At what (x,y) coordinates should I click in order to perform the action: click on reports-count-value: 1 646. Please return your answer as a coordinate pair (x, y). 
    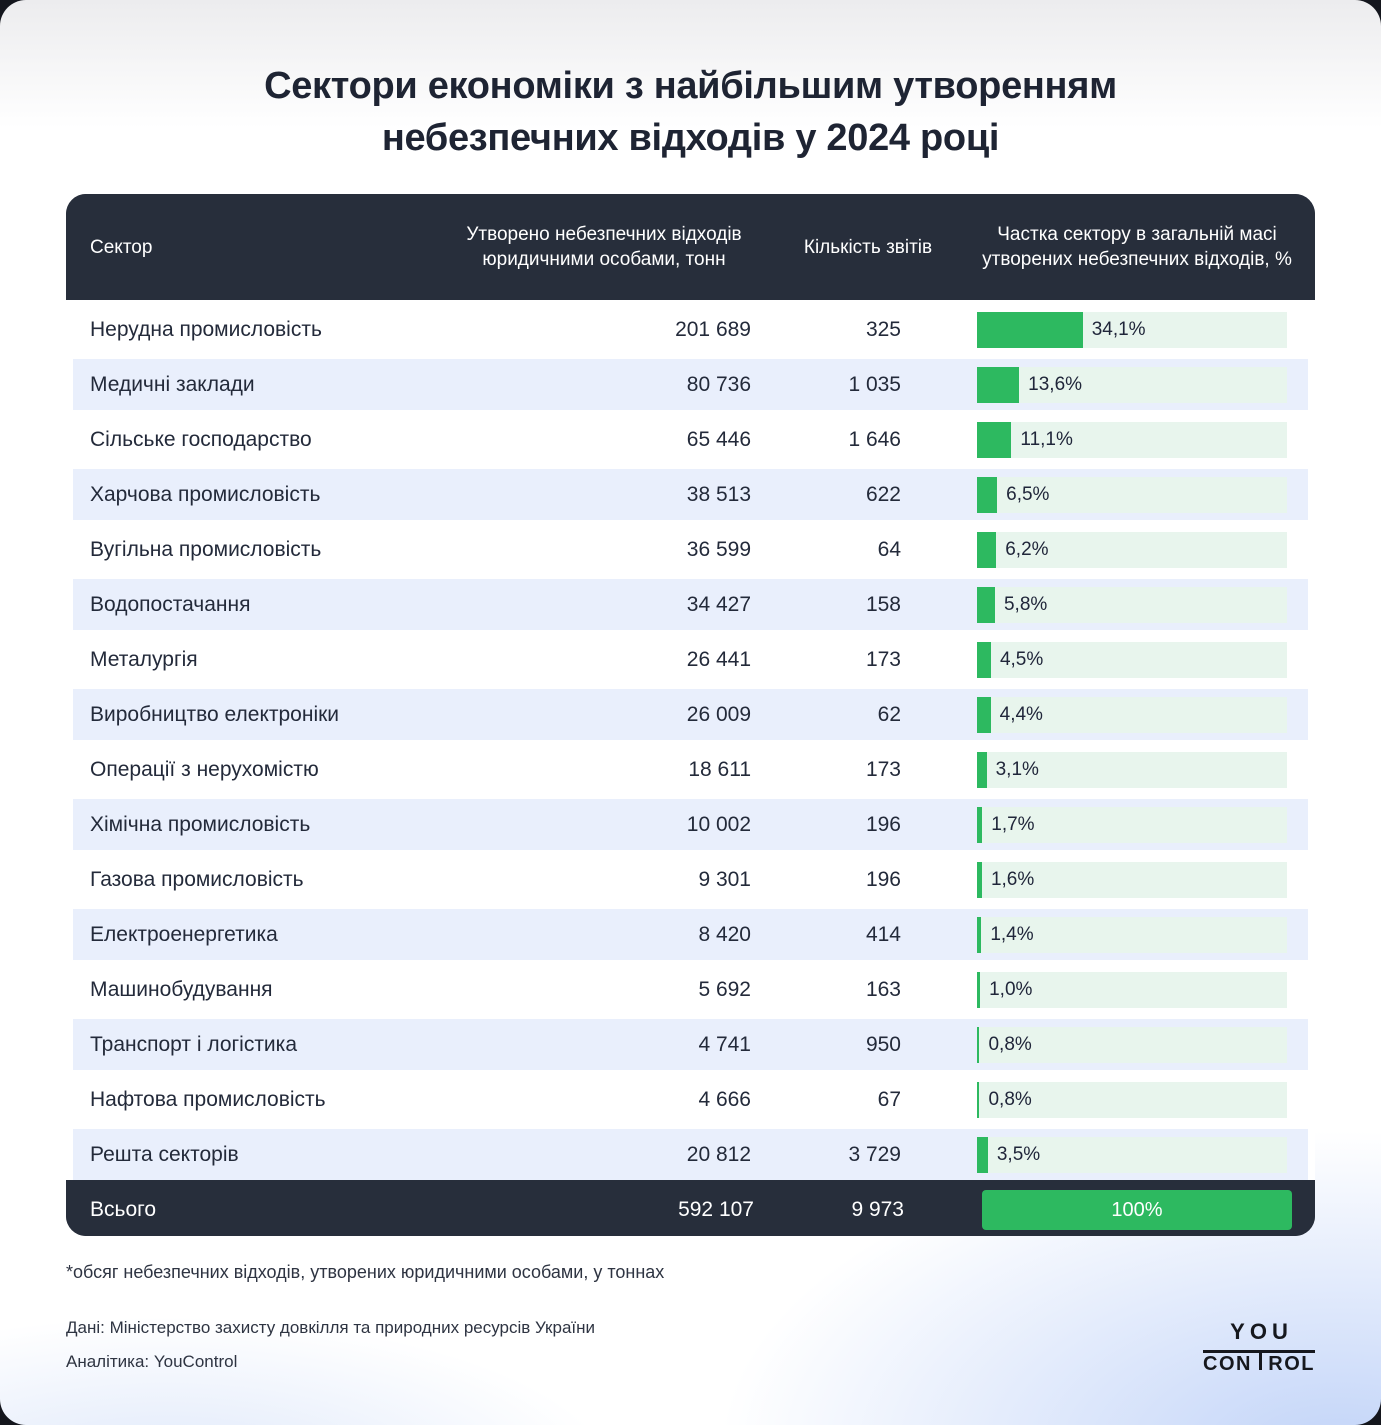
    Looking at the image, I should click on (874, 439).